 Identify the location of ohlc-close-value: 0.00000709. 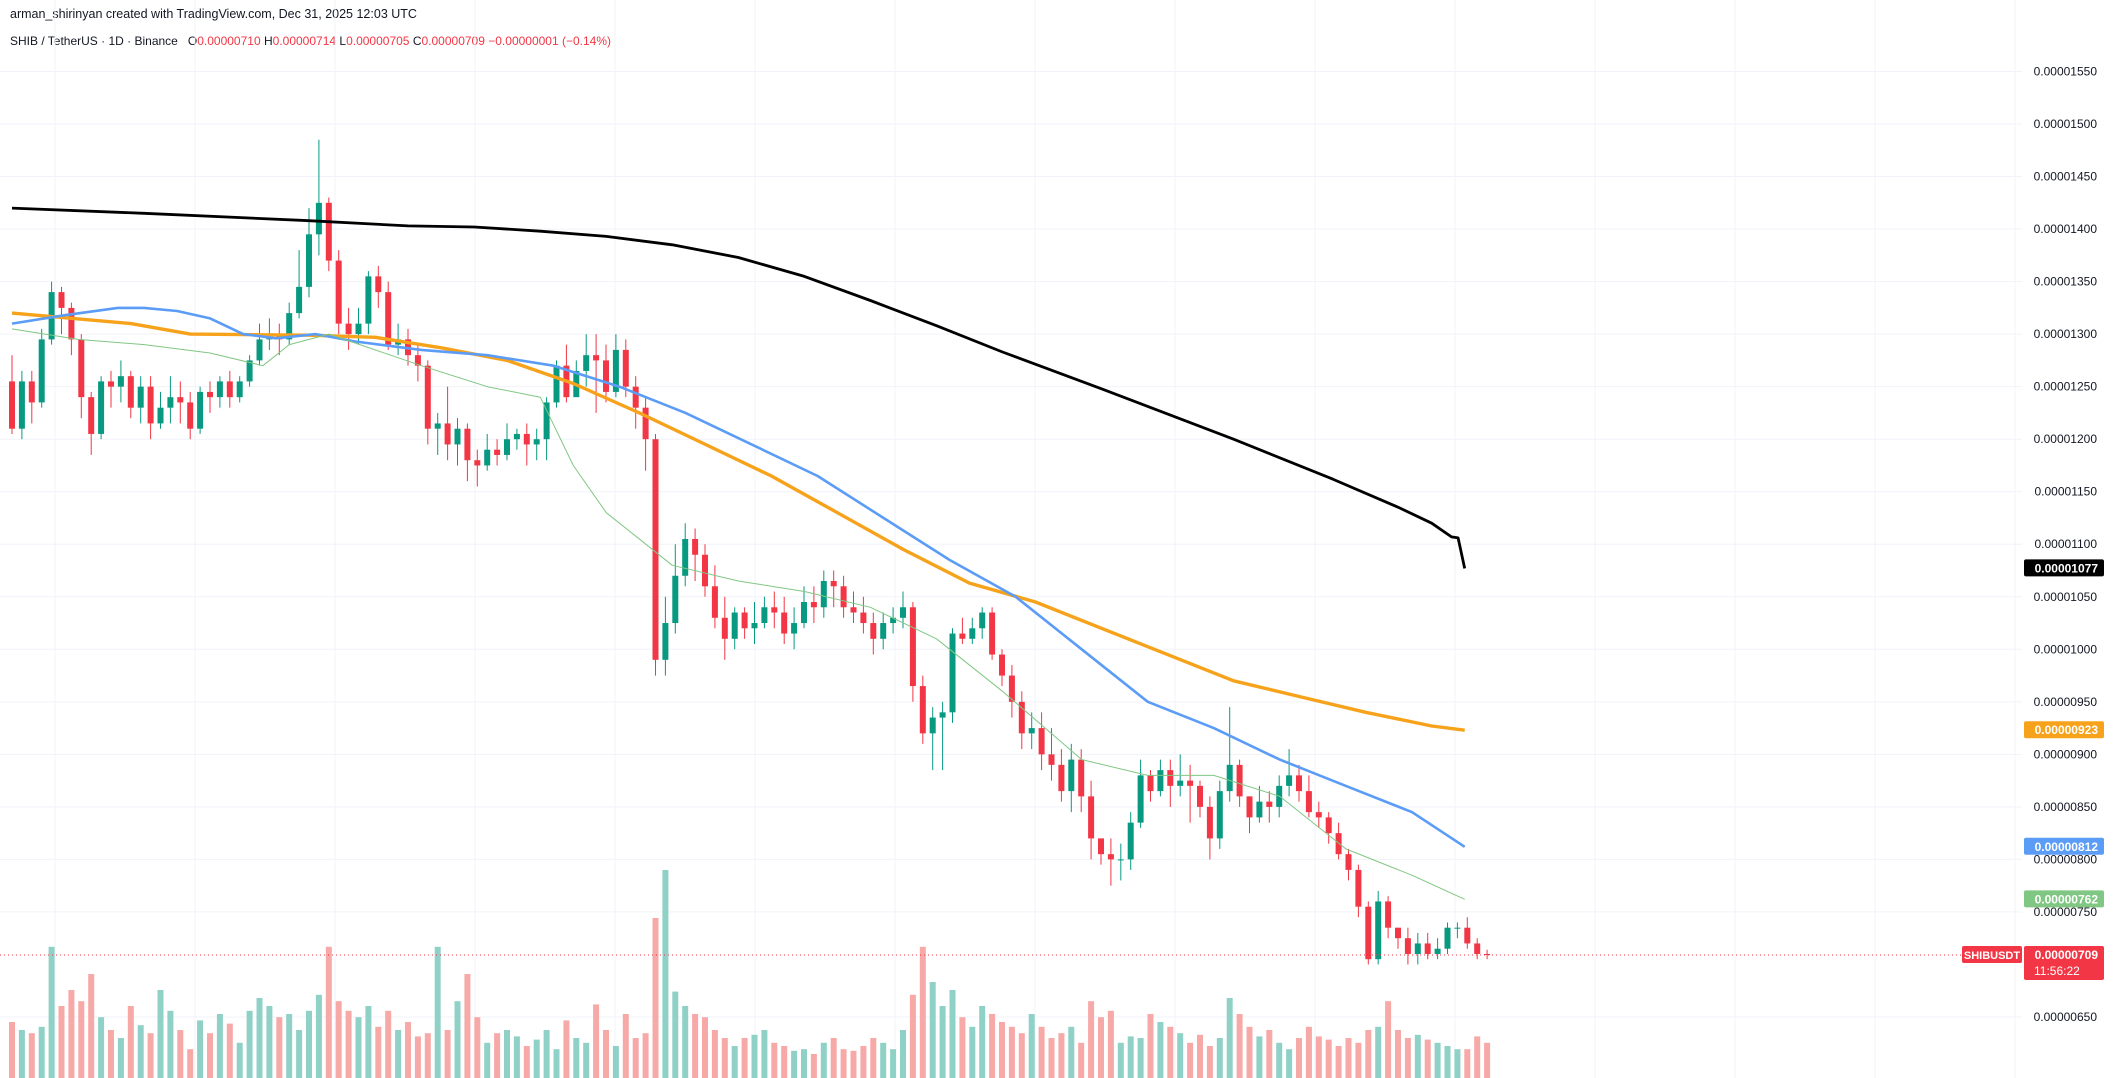
(453, 41).